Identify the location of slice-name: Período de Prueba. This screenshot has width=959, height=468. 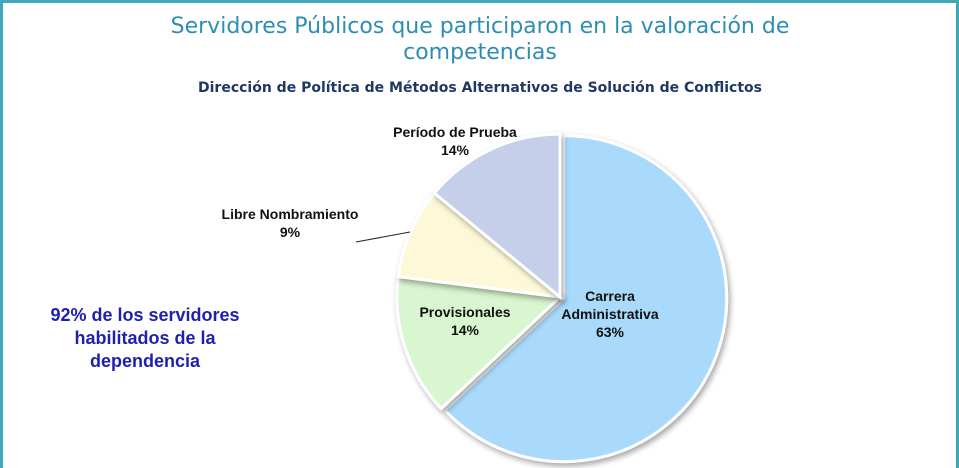
(455, 132).